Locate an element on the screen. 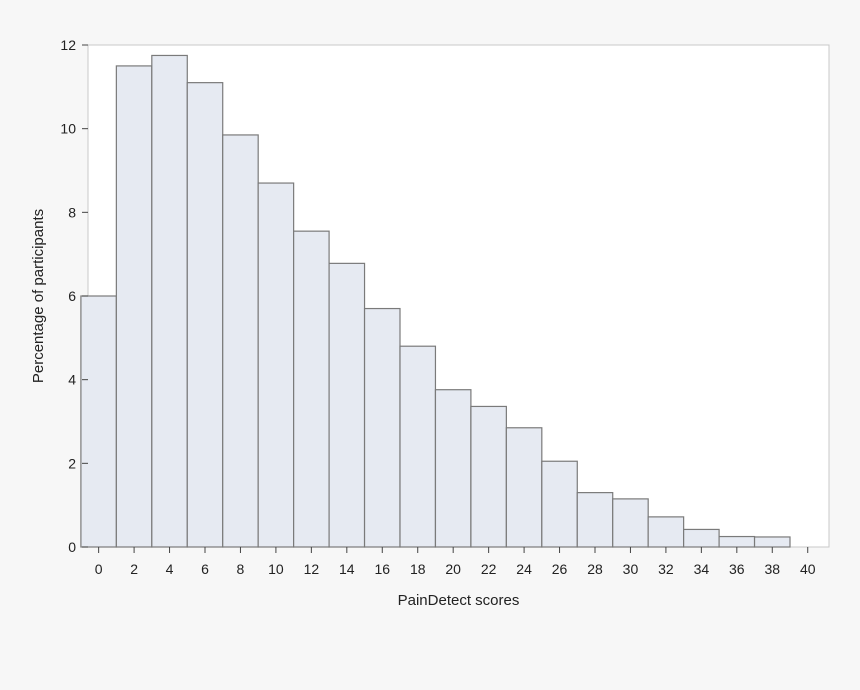 The width and height of the screenshot is (860, 690). x-tick-label: 22 is located at coordinates (489, 569).